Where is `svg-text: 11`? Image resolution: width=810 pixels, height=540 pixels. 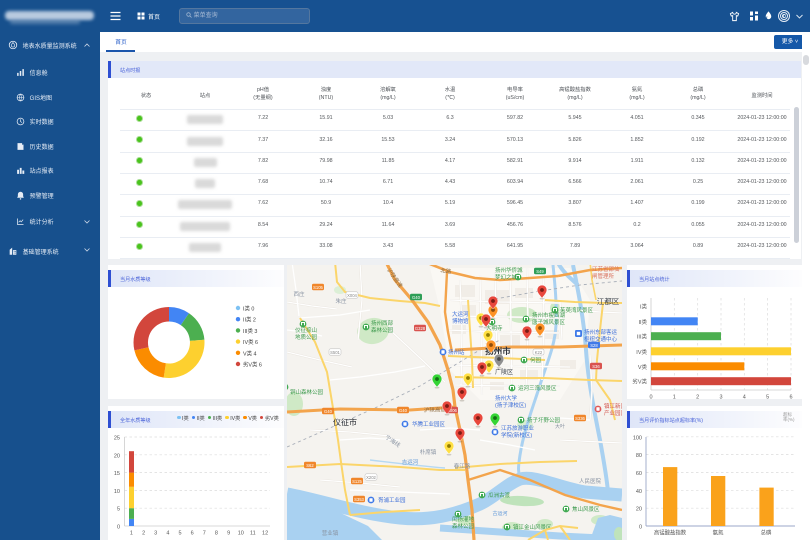 svg-text: 11 is located at coordinates (253, 534).